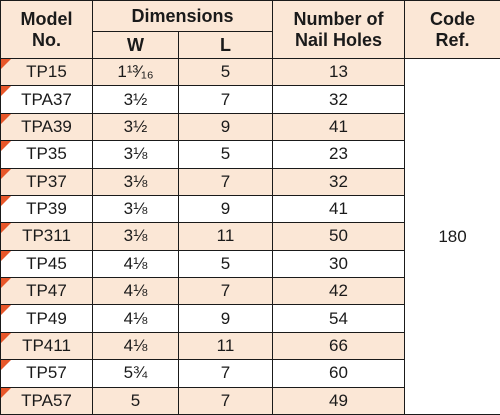  Describe the element at coordinates (338, 318) in the screenshot. I see `nail-holes-cell: 54` at that location.